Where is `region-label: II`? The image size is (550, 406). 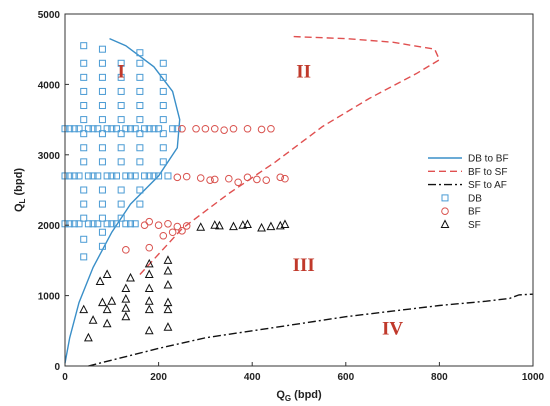 region-label: II is located at coordinates (303, 71).